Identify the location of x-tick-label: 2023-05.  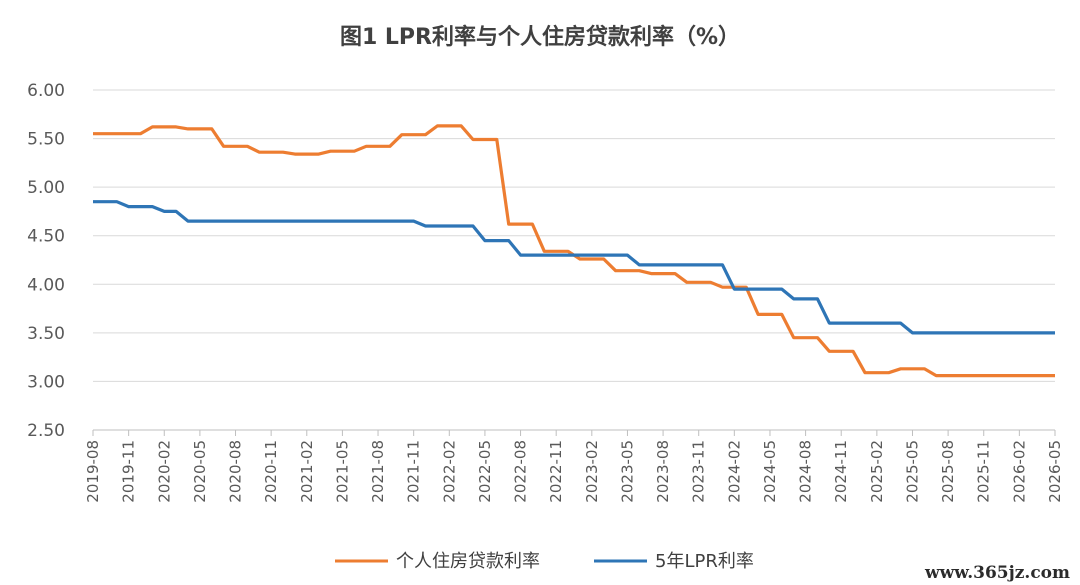
(627, 471).